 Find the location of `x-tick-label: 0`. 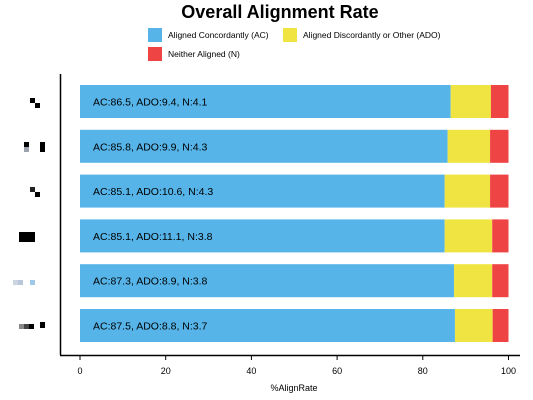

x-tick-label: 0 is located at coordinates (79, 371).